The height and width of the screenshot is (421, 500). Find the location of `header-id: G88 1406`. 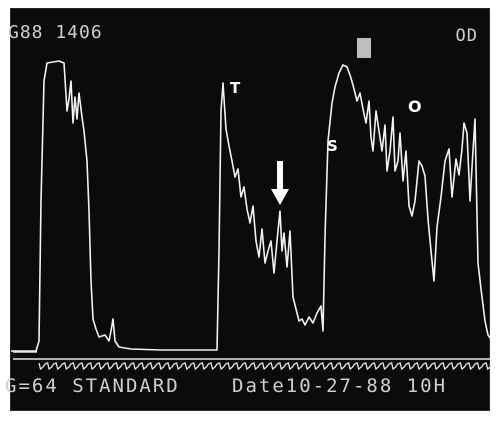

header-id: G88 1406 is located at coordinates (55, 32).